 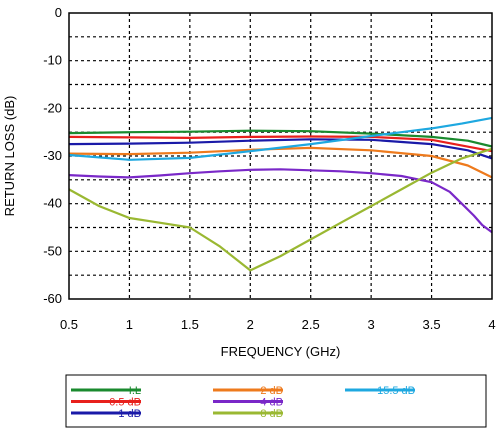 What do you see at coordinates (52, 298) in the screenshot?
I see `y-tick-label: -60` at bounding box center [52, 298].